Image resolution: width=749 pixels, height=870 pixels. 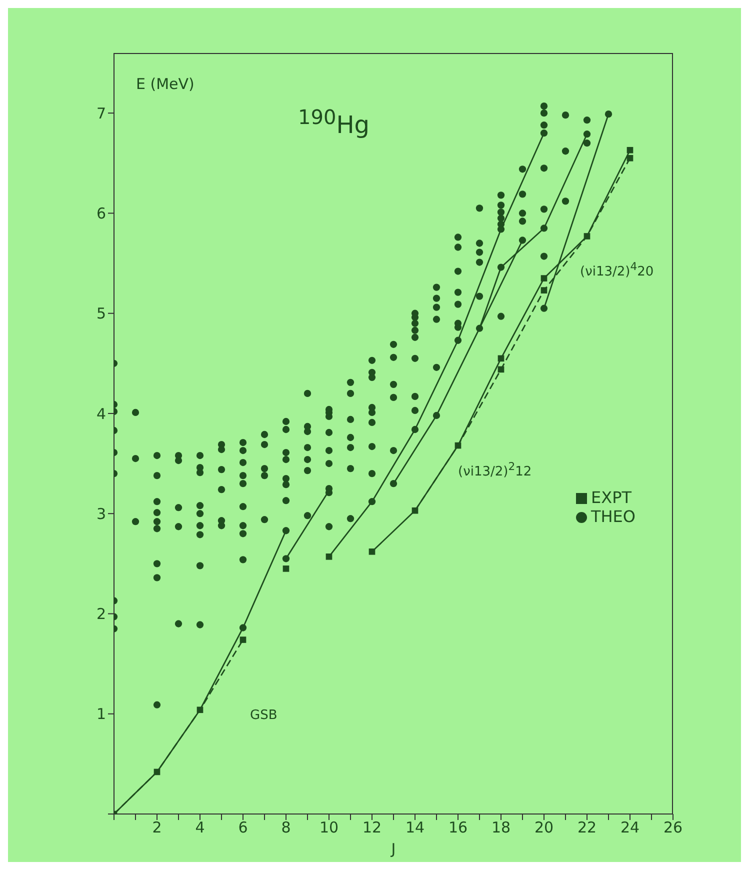 What do you see at coordinates (329, 827) in the screenshot?
I see `x-tick-label: 10` at bounding box center [329, 827].